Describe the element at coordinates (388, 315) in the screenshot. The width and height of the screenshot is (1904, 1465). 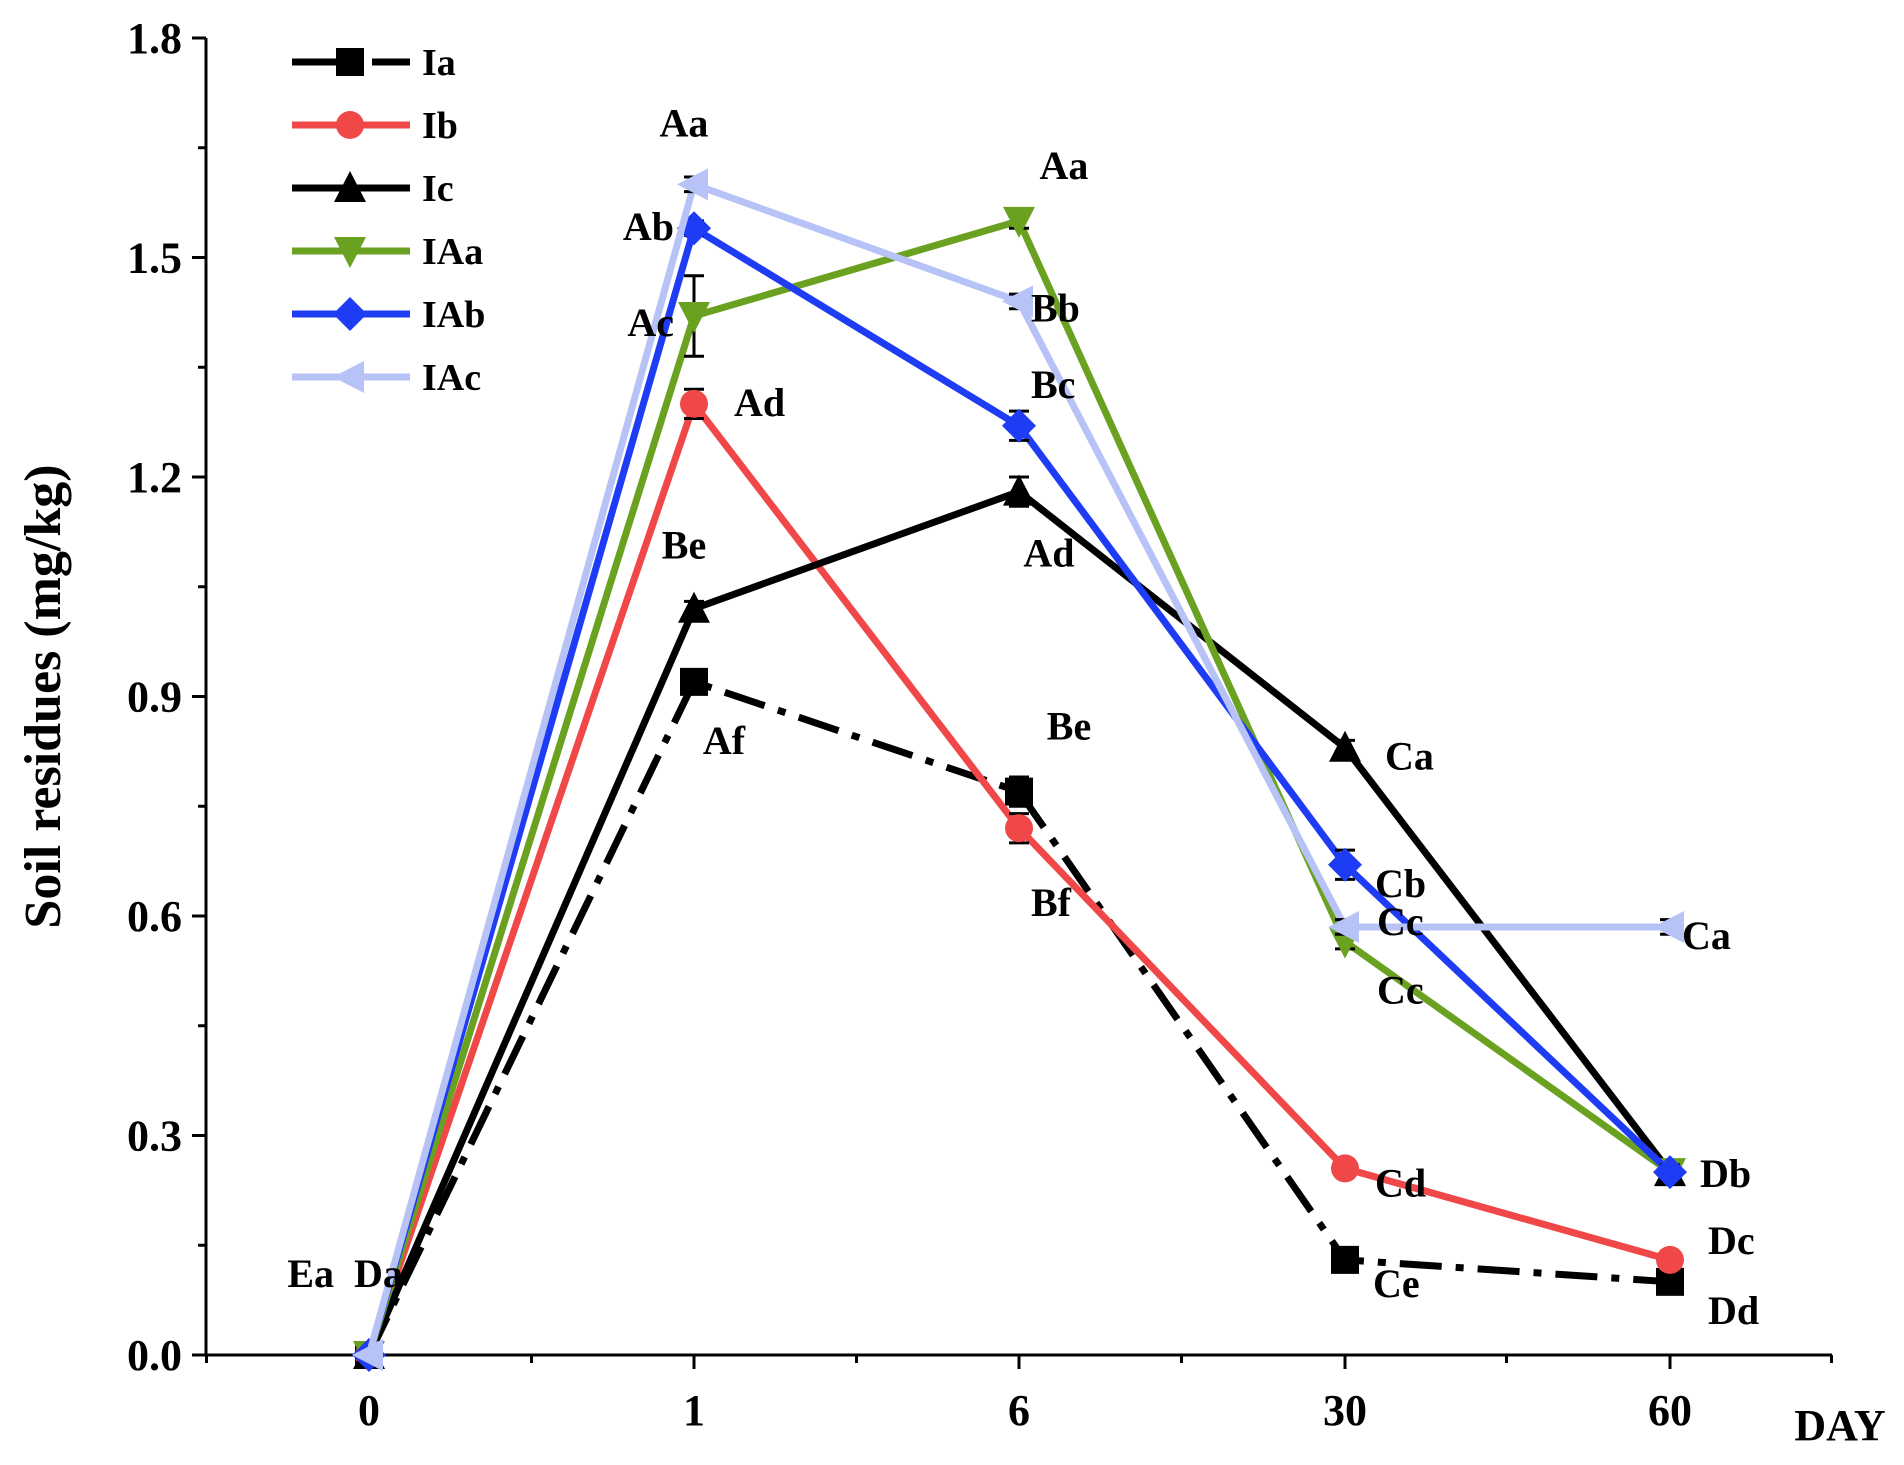
I see `legend-item-iab: IAb` at that location.